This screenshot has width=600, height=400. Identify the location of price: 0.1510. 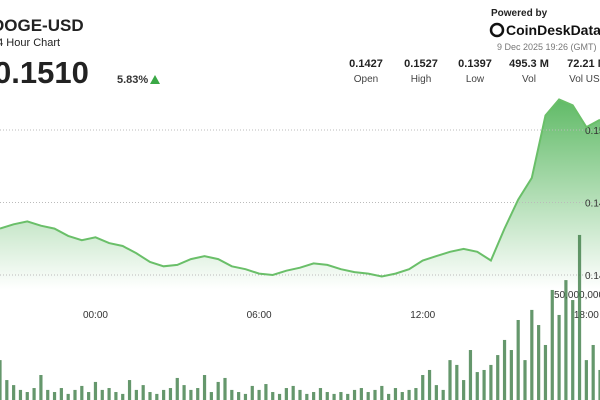
(44, 72).